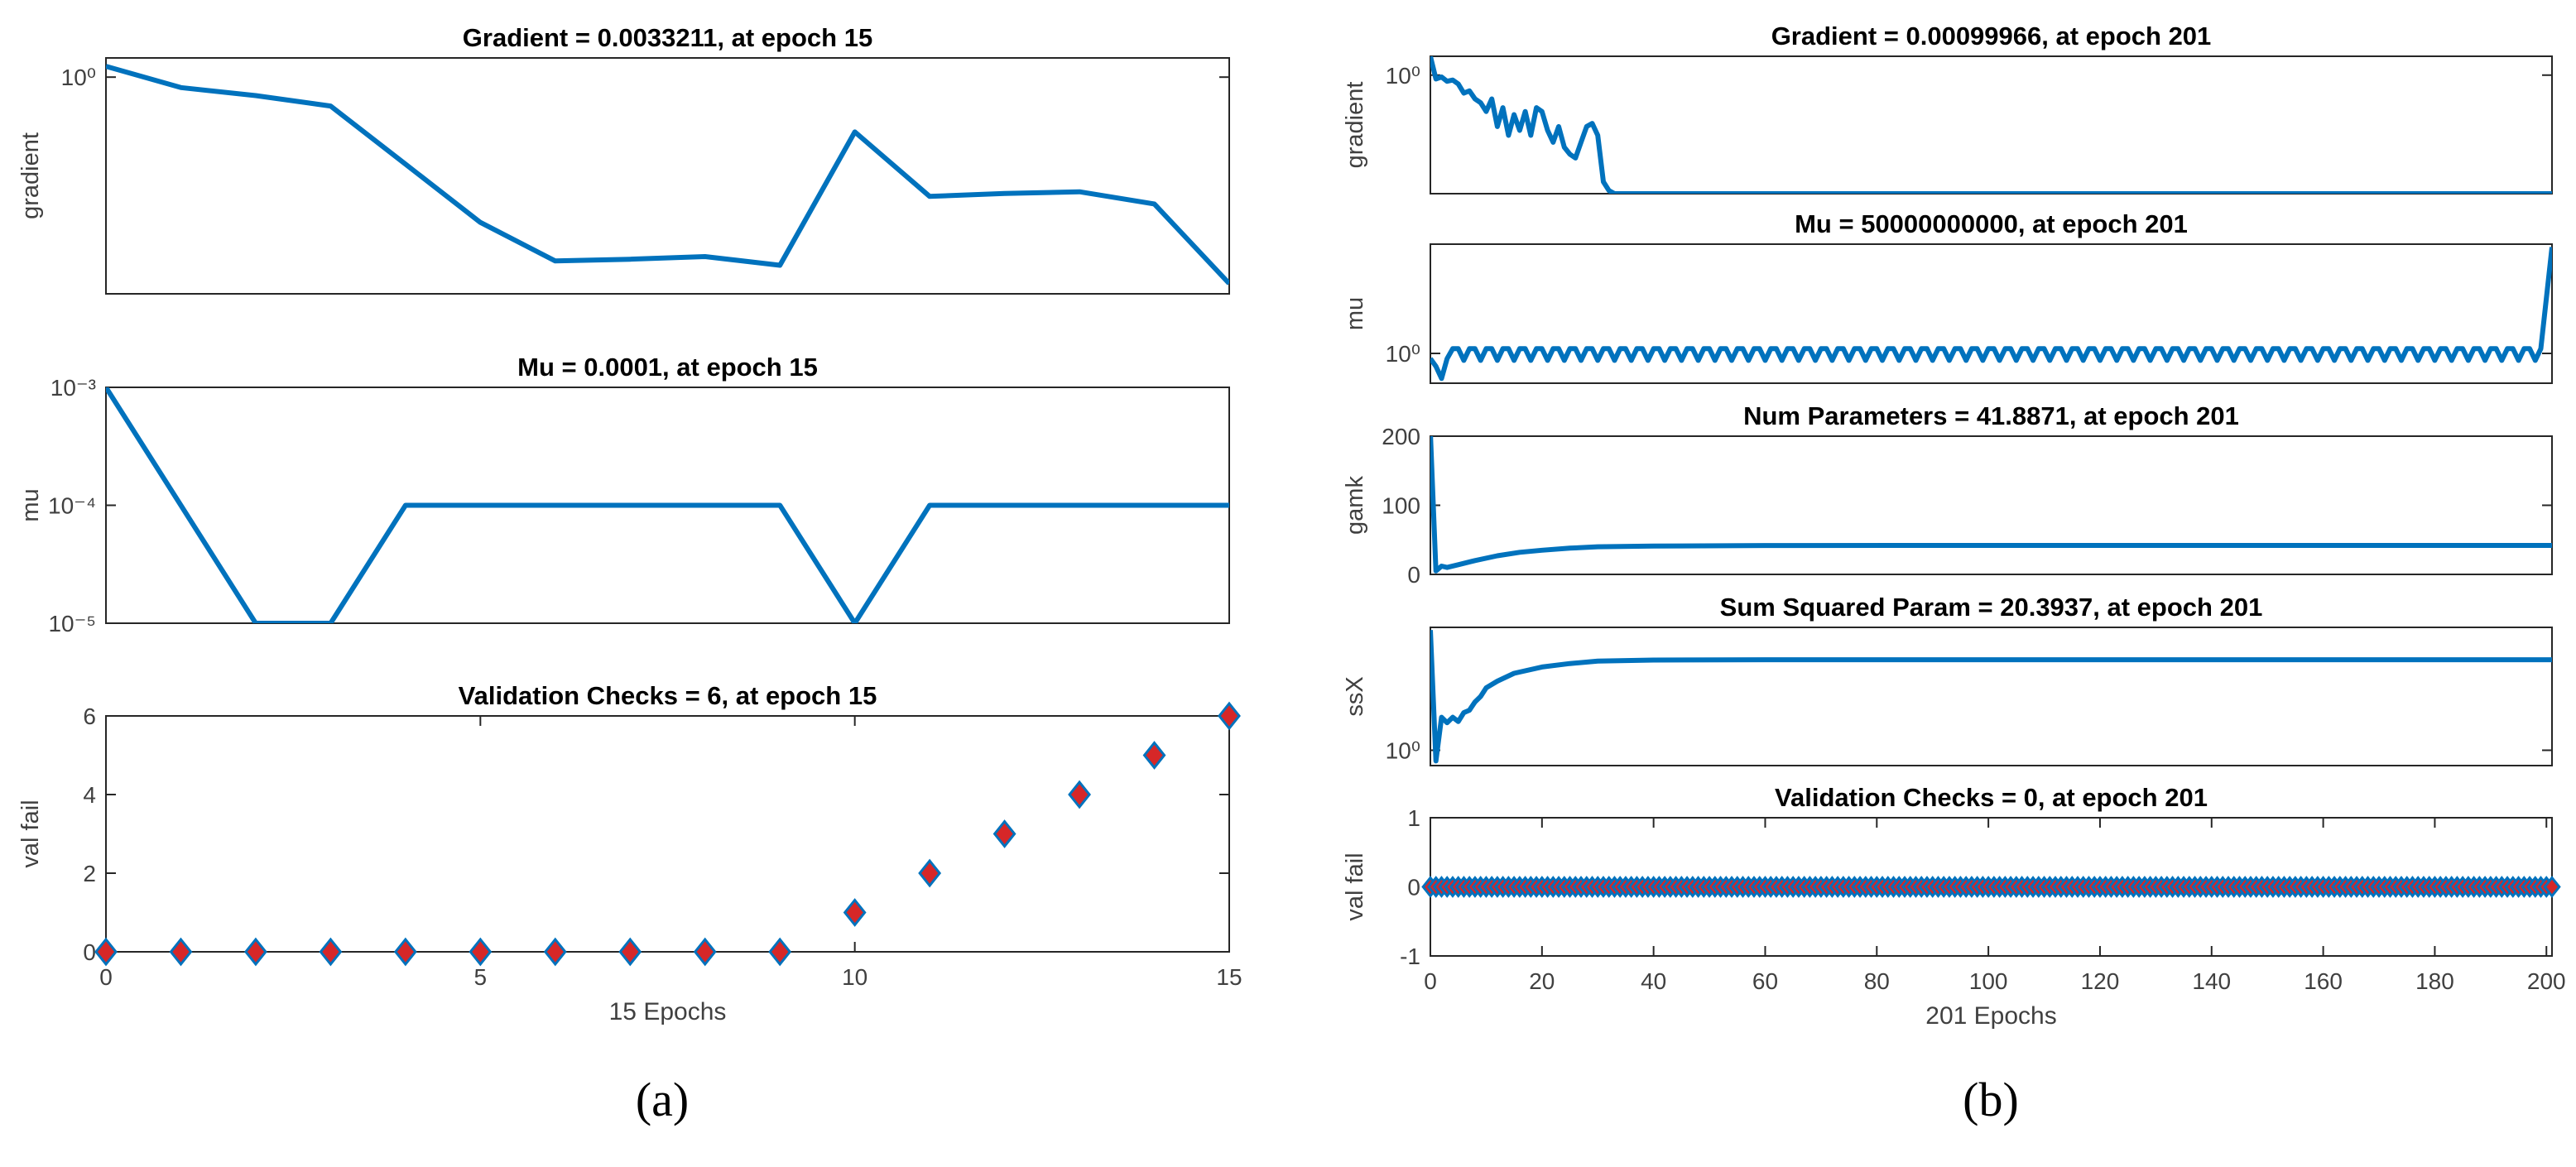 Image resolution: width=2576 pixels, height=1167 pixels. Describe the element at coordinates (1229, 977) in the screenshot. I see `x-tick-label: 15` at that location.